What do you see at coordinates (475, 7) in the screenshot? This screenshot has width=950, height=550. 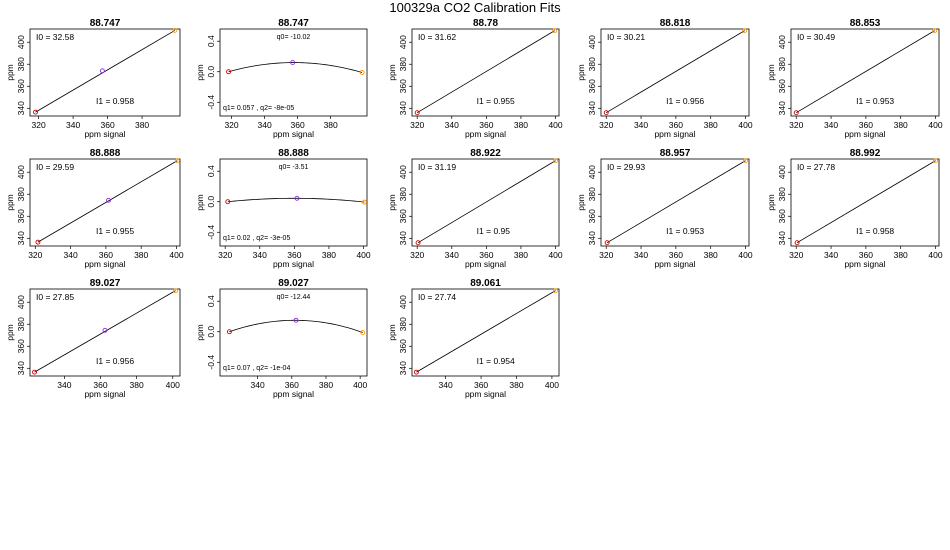 I see `figure-title: 100329a CO2 Calibration Fits` at bounding box center [475, 7].